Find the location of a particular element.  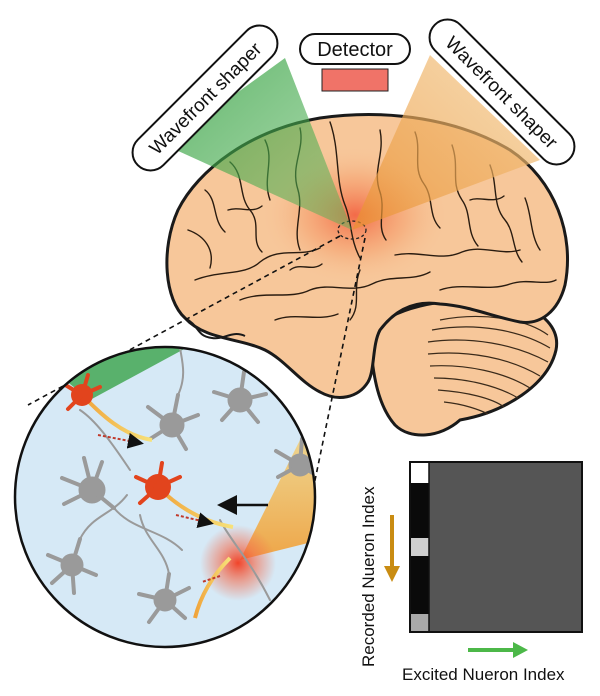

y-axis-label: Recorded Nueron Index is located at coordinates (368, 576).